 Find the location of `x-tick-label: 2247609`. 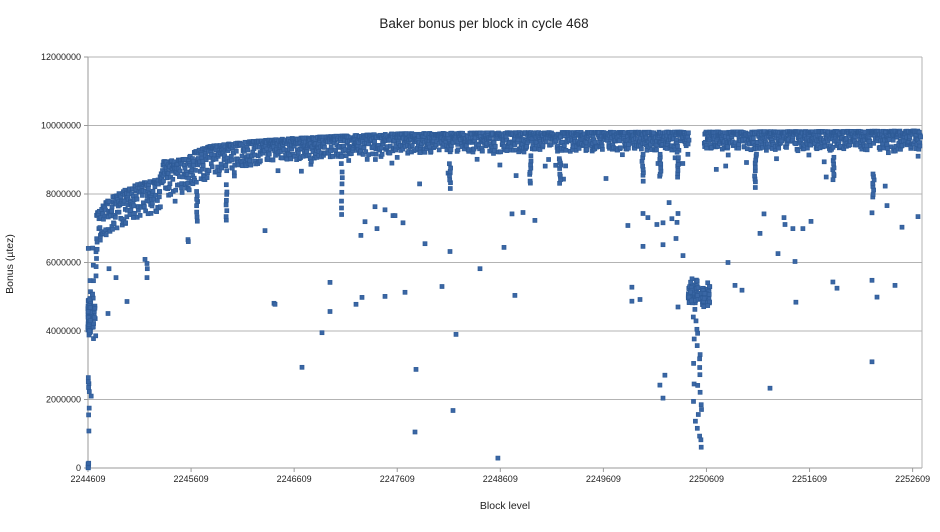

x-tick-label: 2247609 is located at coordinates (397, 479).